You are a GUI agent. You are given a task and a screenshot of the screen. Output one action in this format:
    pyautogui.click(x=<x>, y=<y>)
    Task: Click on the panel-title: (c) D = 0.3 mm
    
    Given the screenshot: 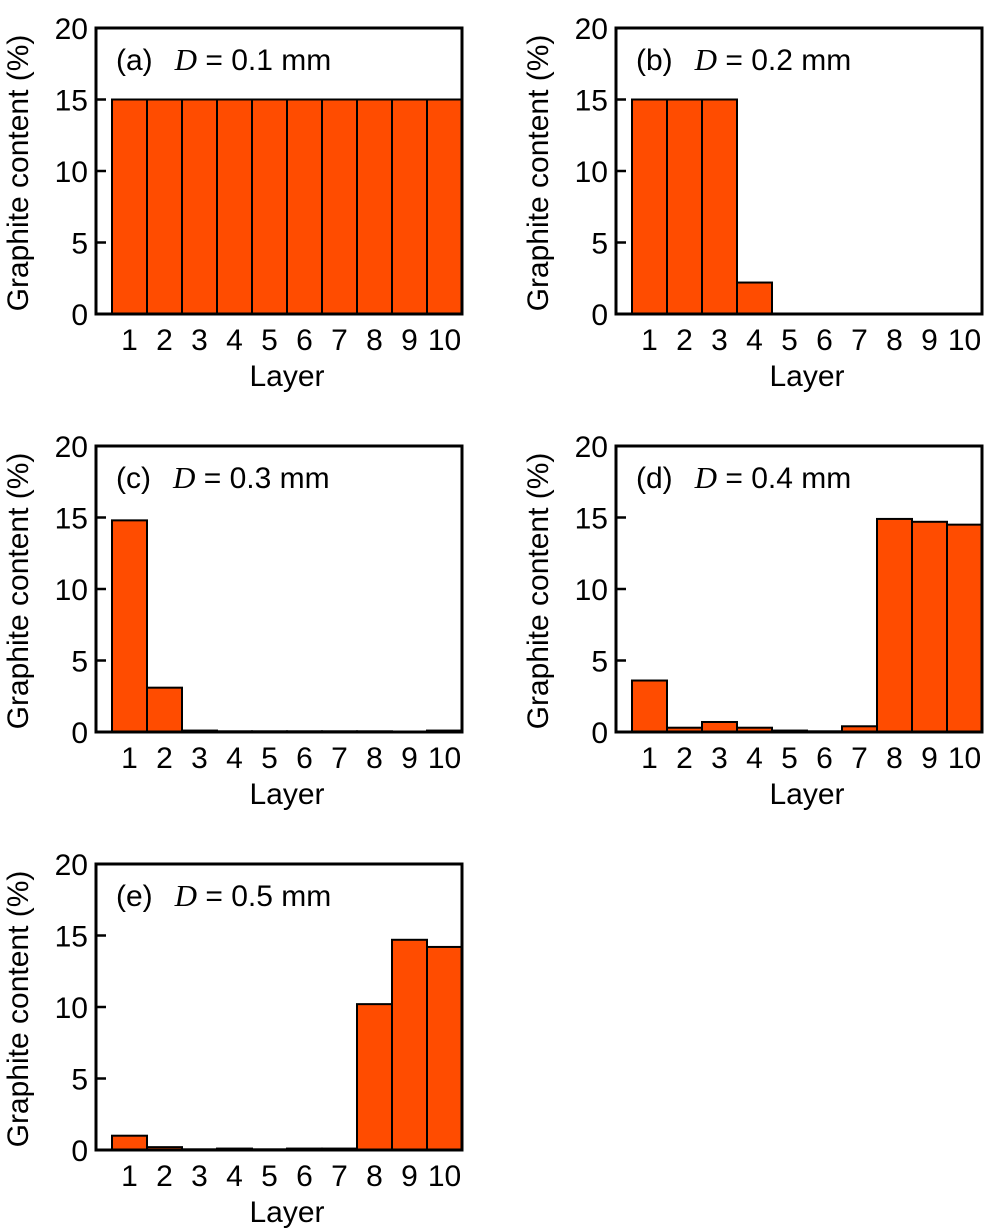 What is the action you would take?
    pyautogui.click(x=223, y=477)
    